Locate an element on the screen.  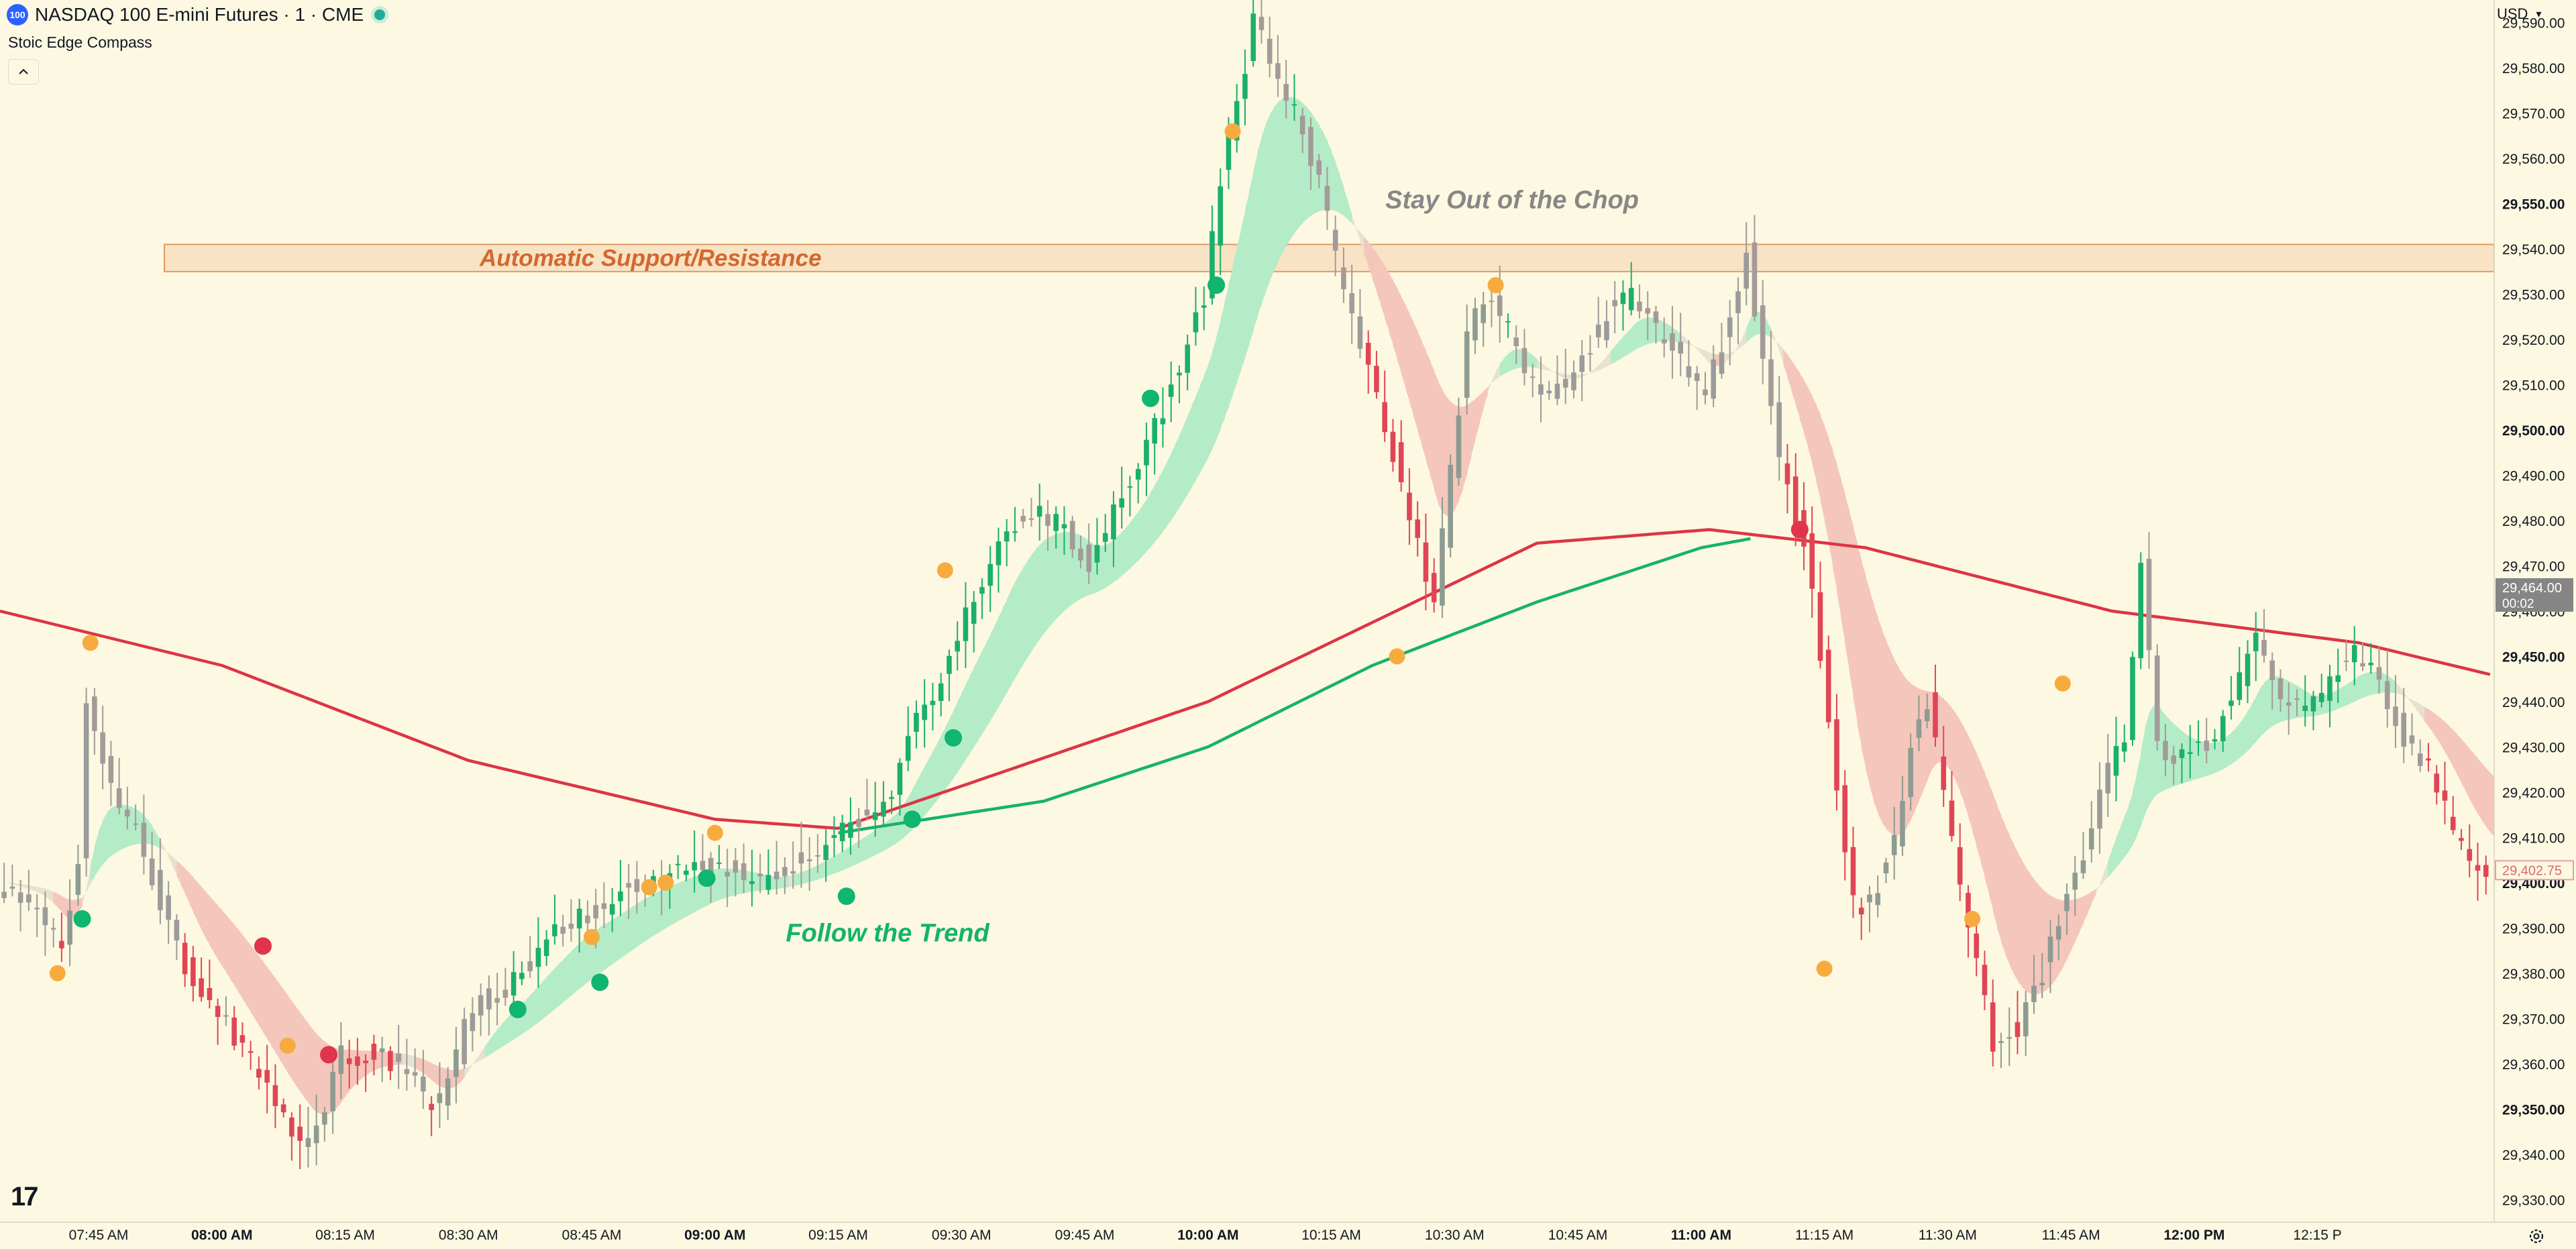
y-tick-label: 29,510.00 is located at coordinates (2533, 386).